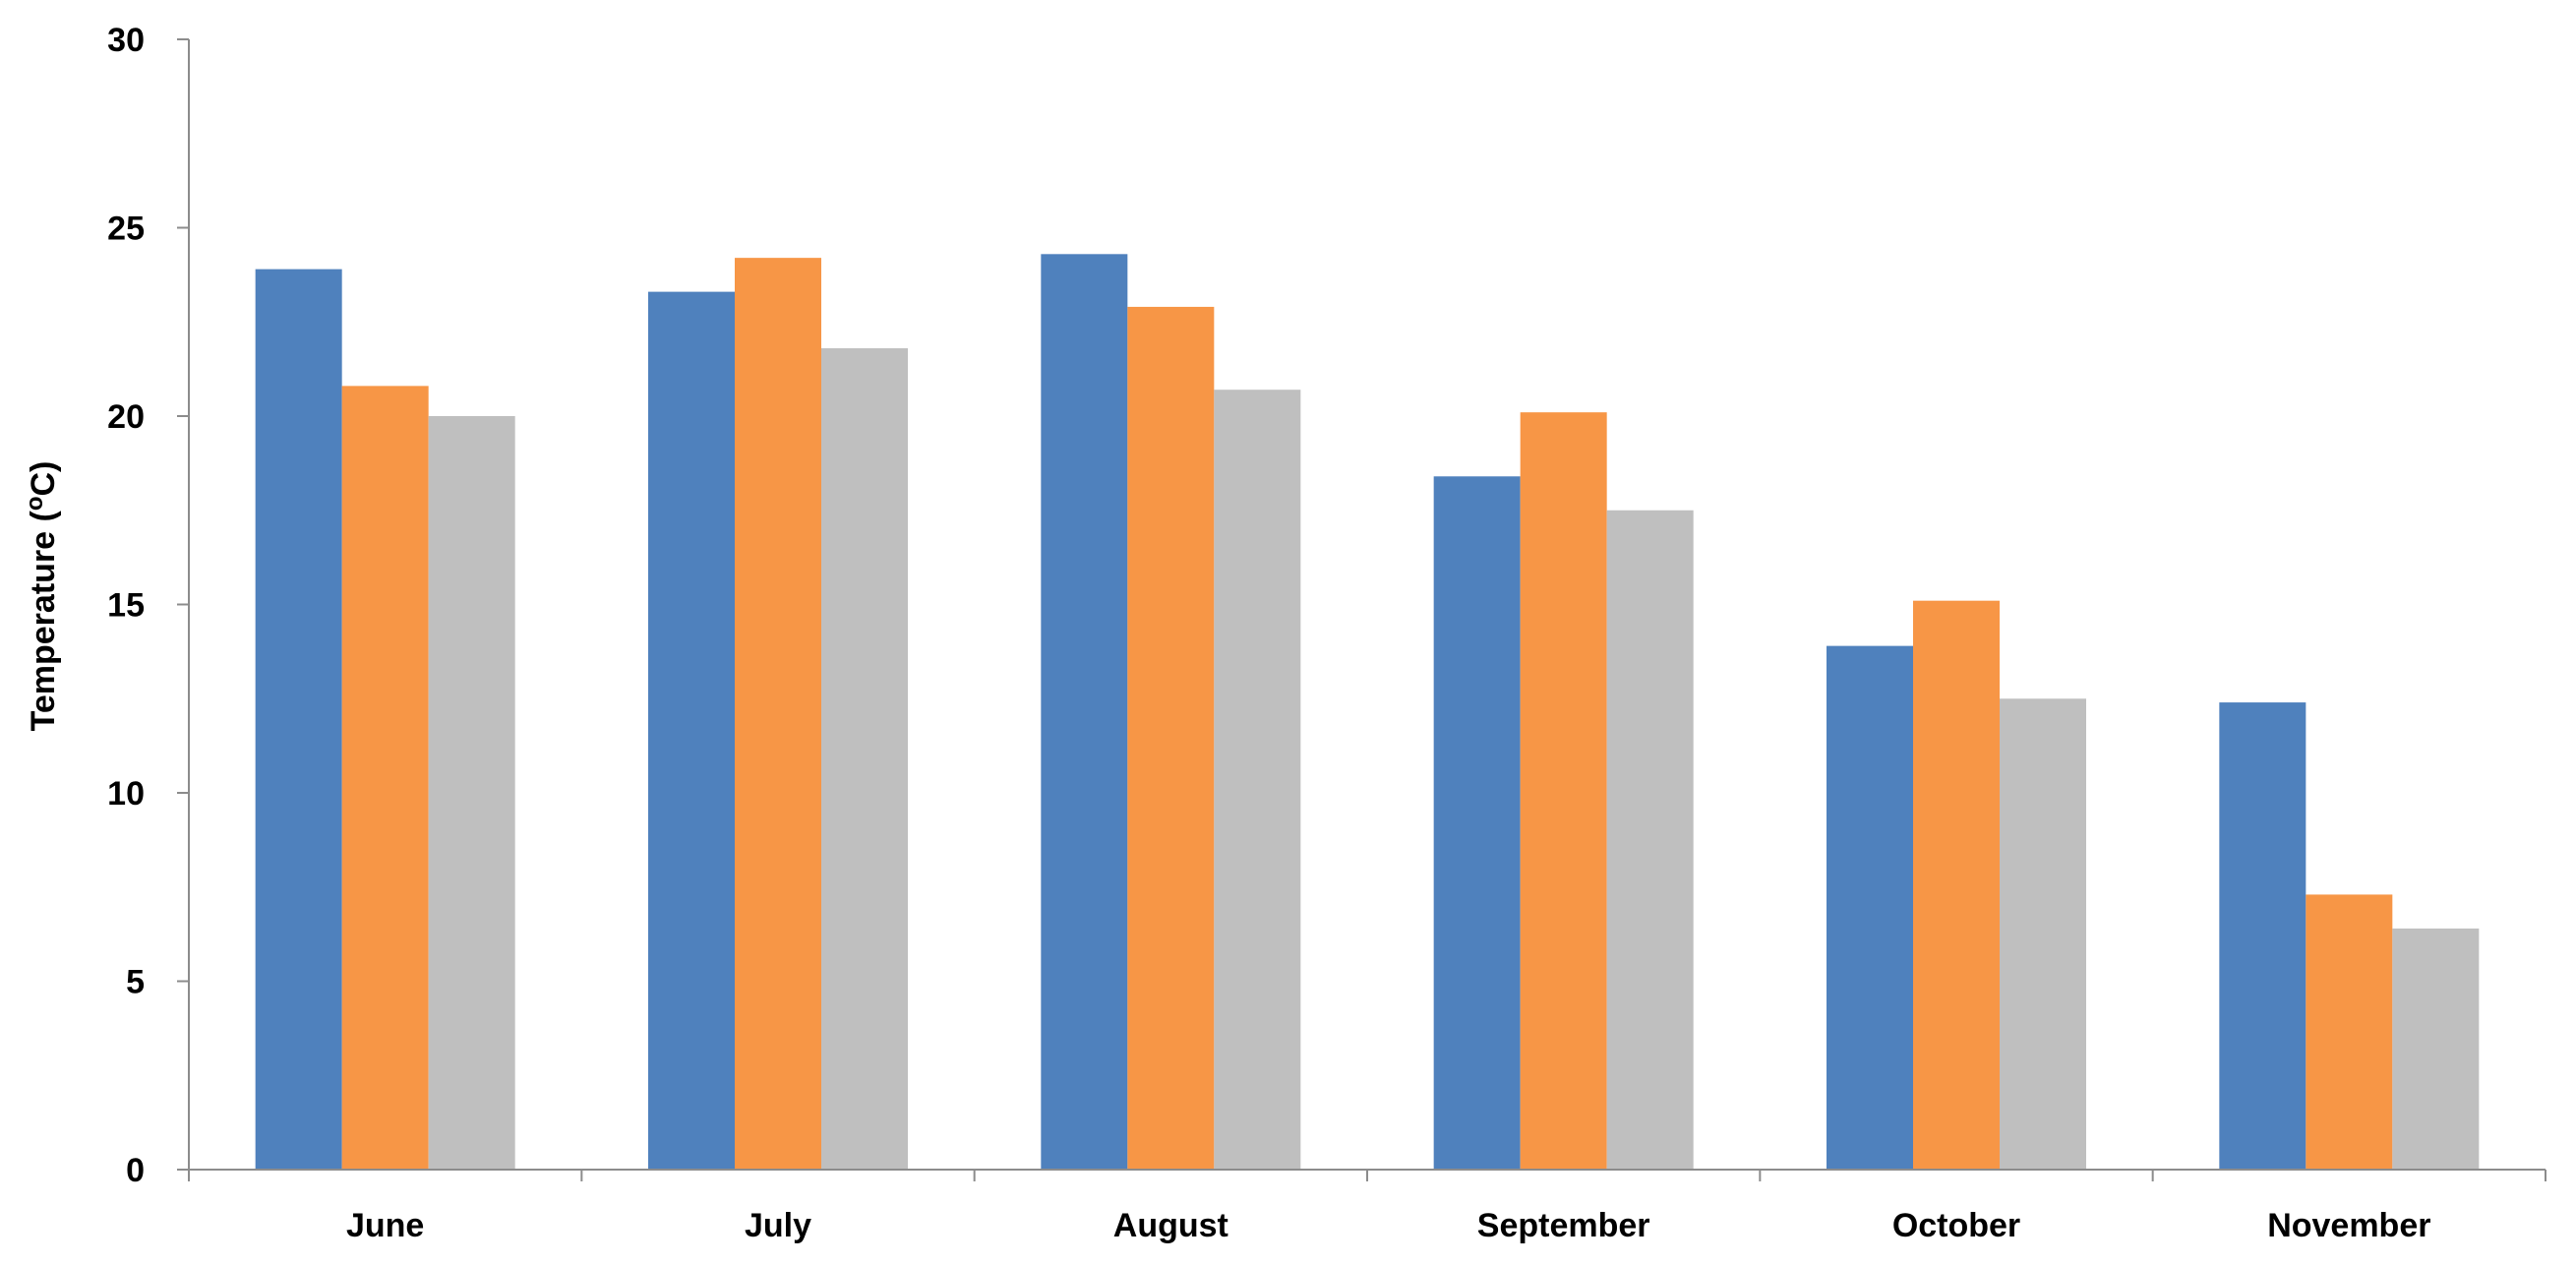 The width and height of the screenshot is (2576, 1266). I want to click on y-axis-title-superscript: o, so click(35, 504).